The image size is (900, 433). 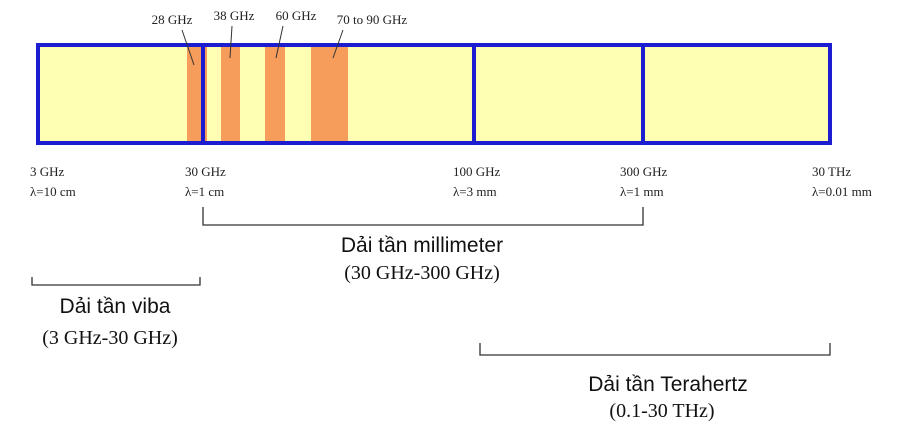 I want to click on band-label: 38 GHz, so click(x=234, y=15).